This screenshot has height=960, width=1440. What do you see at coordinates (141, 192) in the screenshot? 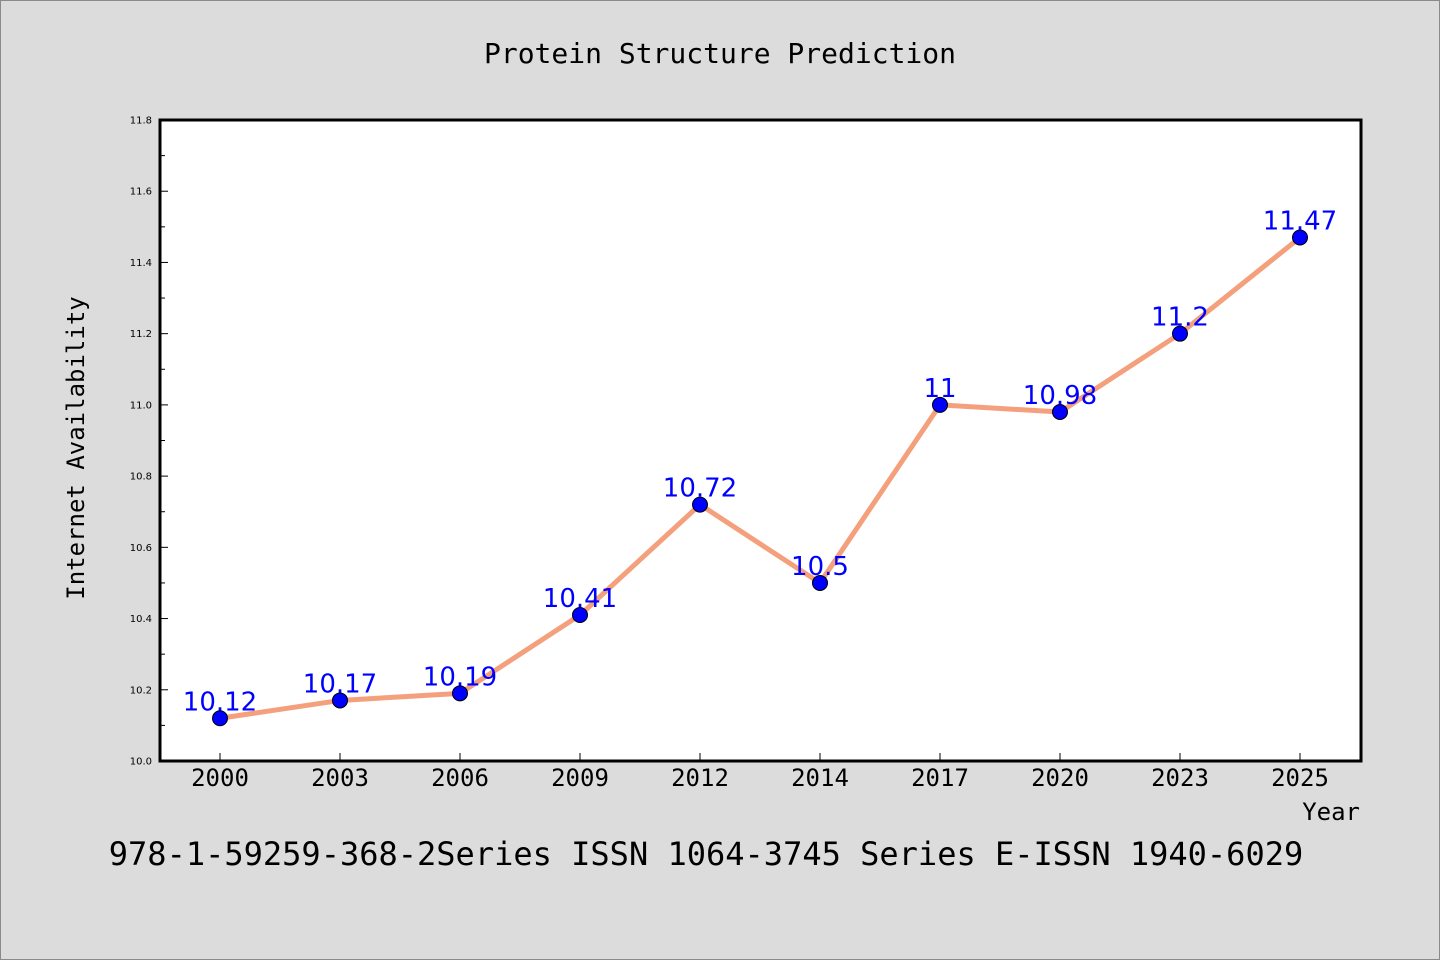
I see `y-tick-label: 11.6` at bounding box center [141, 192].